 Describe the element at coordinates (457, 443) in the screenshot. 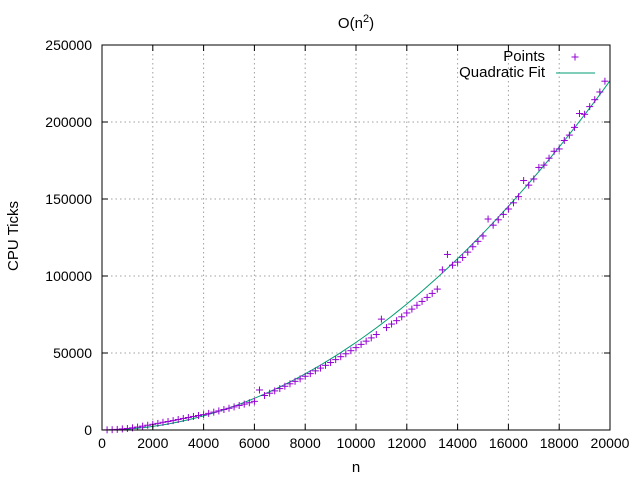

I see `x-tick-label: 14000` at that location.